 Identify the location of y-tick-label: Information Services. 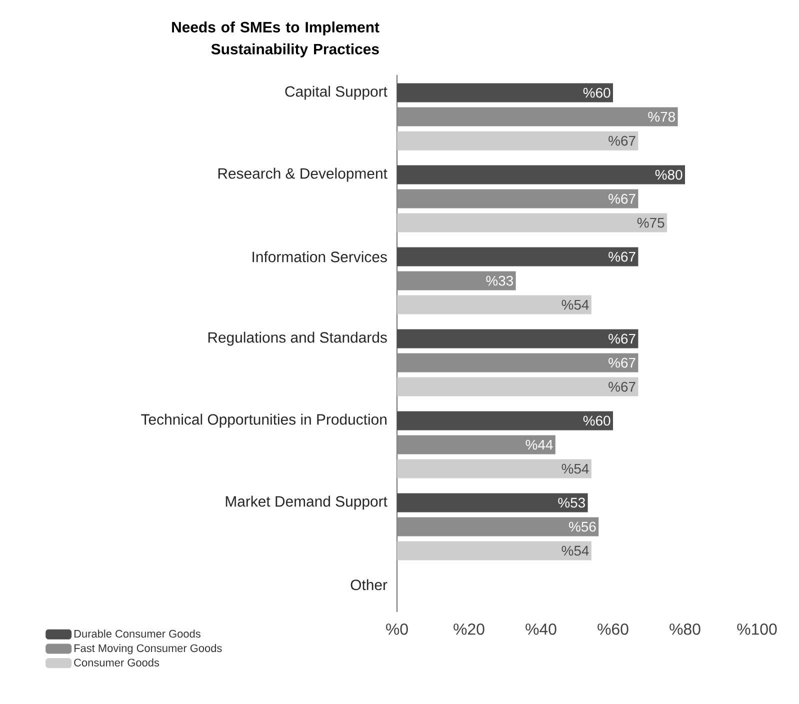
(319, 256).